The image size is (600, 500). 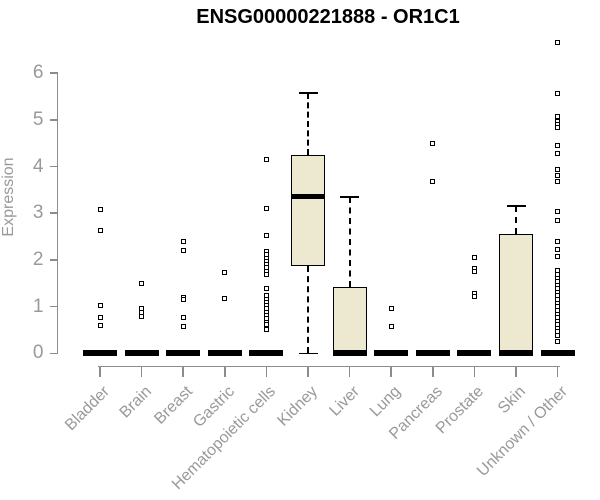 I want to click on y-axis-tick-label: 2, so click(x=38, y=259).